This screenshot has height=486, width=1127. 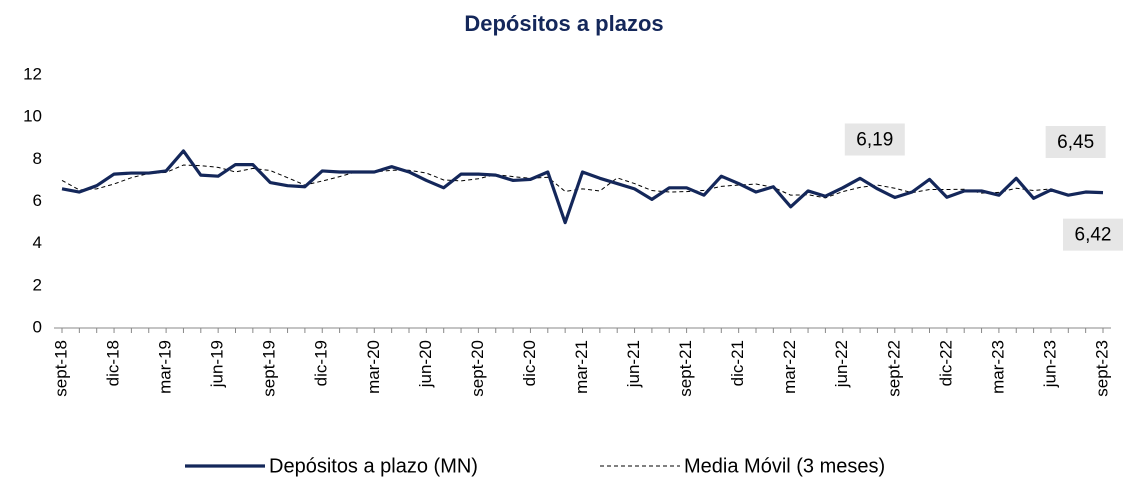 I want to click on y-tick-label: 2, so click(x=37, y=284).